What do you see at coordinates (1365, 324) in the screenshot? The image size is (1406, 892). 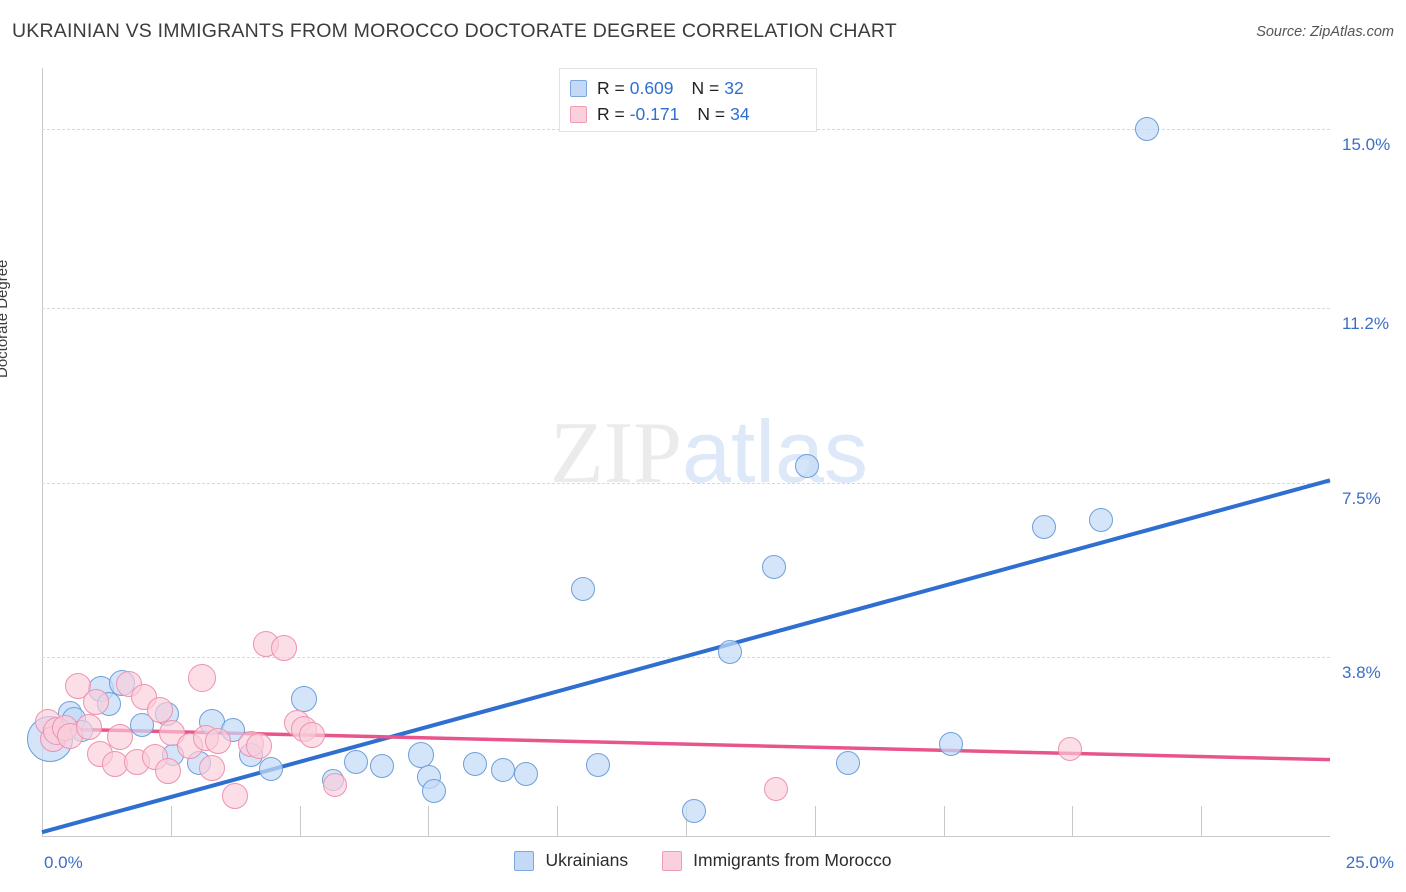 I see `y-tick-label: 11.2%` at bounding box center [1365, 324].